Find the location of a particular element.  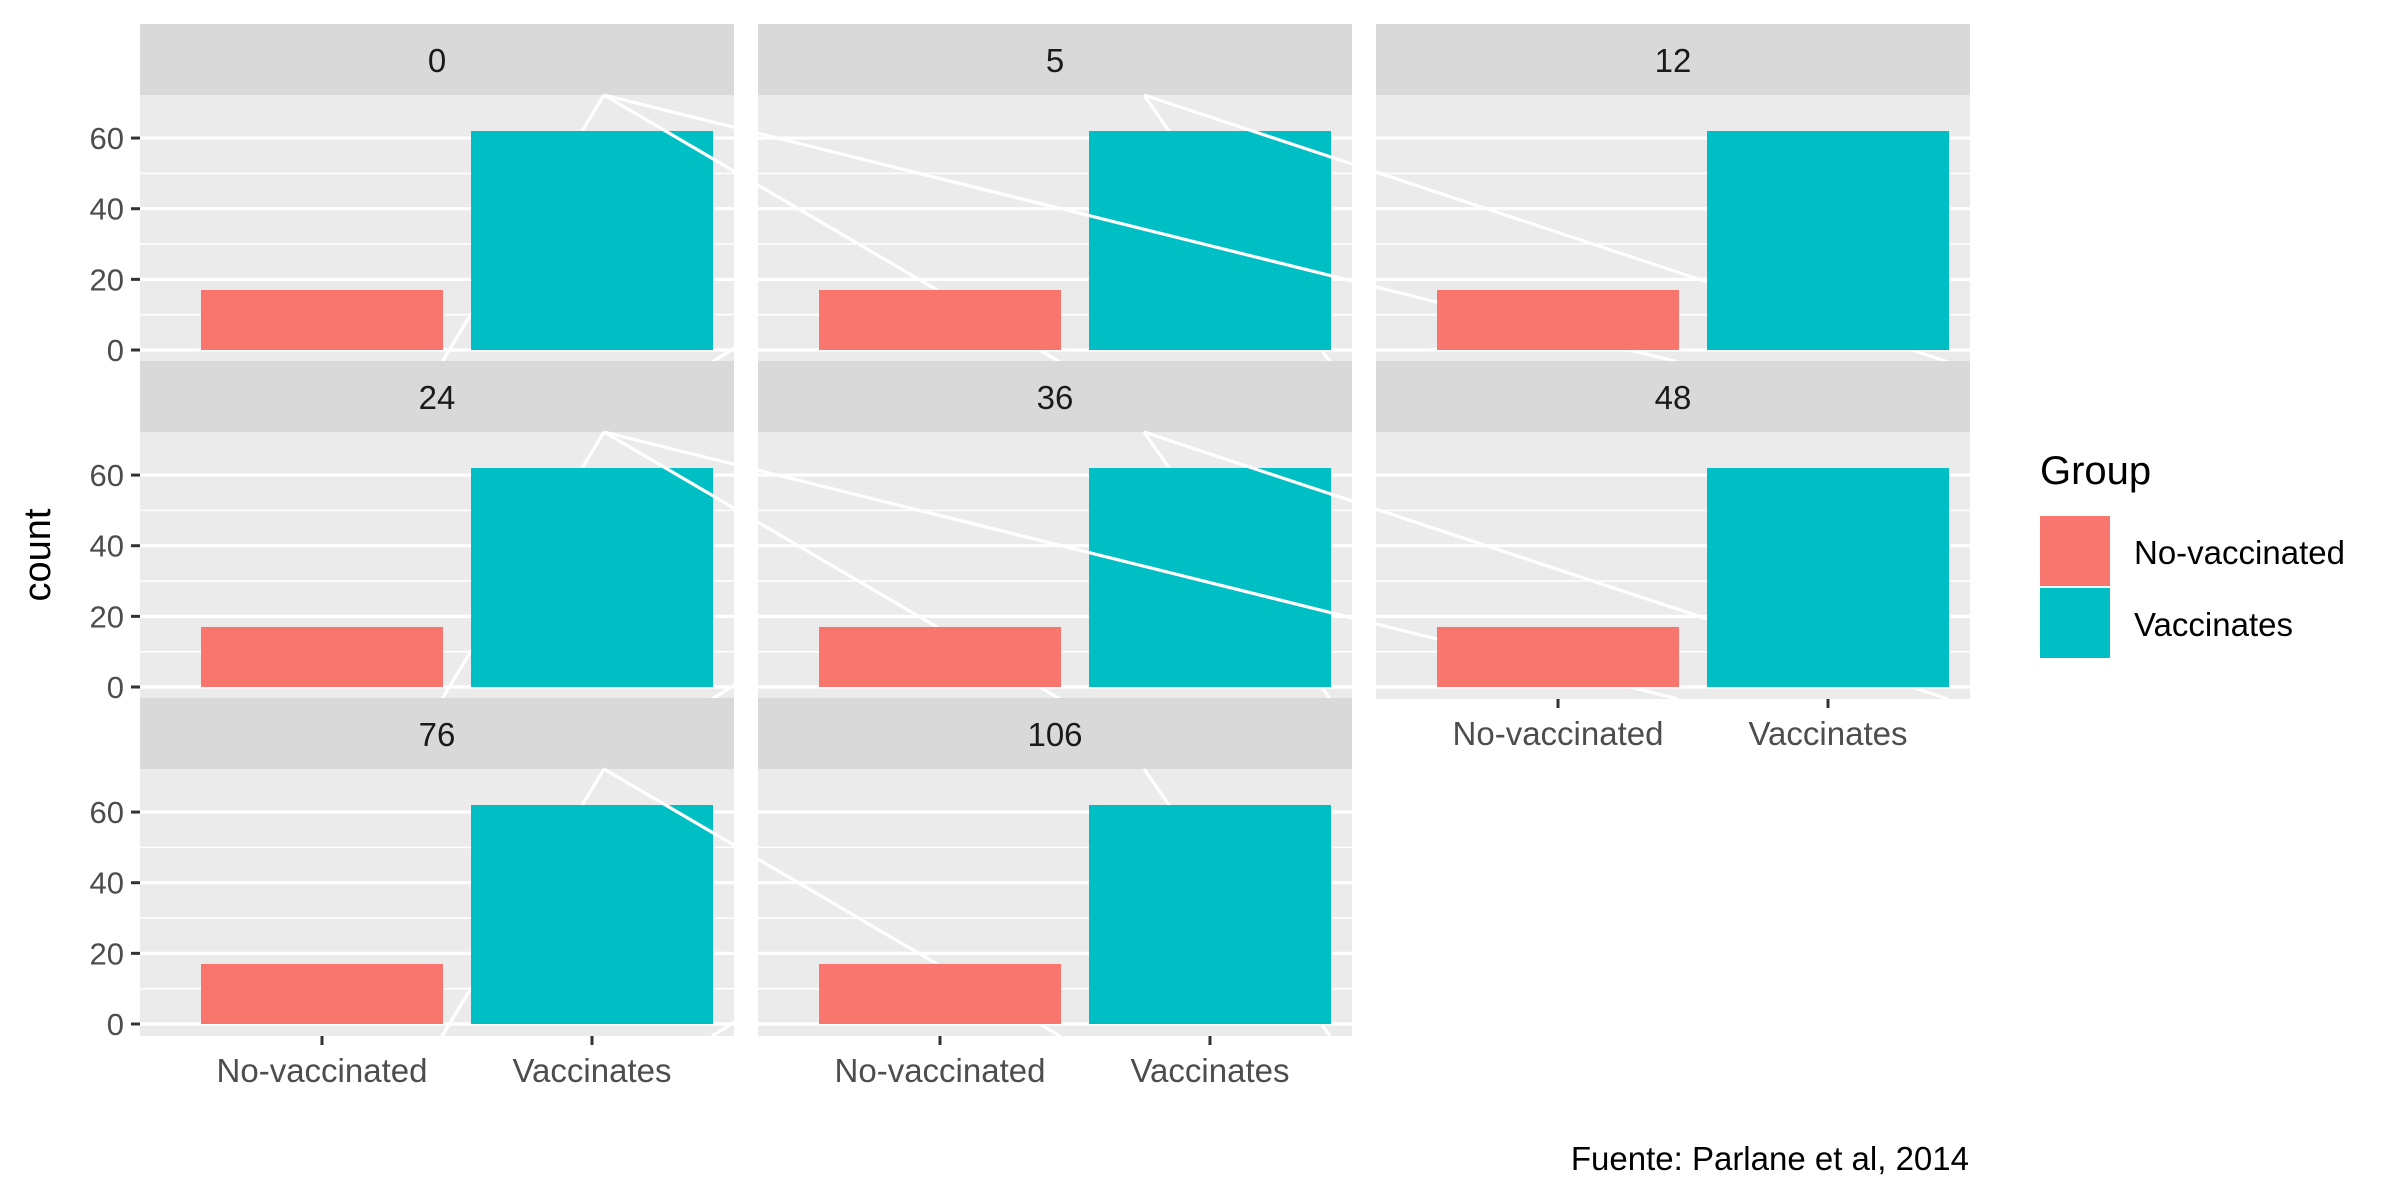

facet-panel-36: 36 is located at coordinates (977, 531).